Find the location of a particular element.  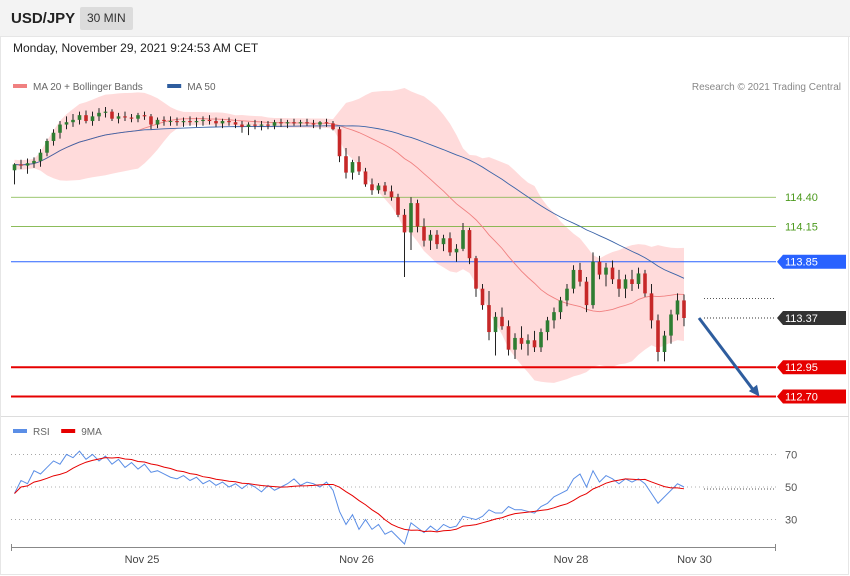

timestamp: Monday, November 29, 2021 9:24:53 AM CET is located at coordinates (136, 48).